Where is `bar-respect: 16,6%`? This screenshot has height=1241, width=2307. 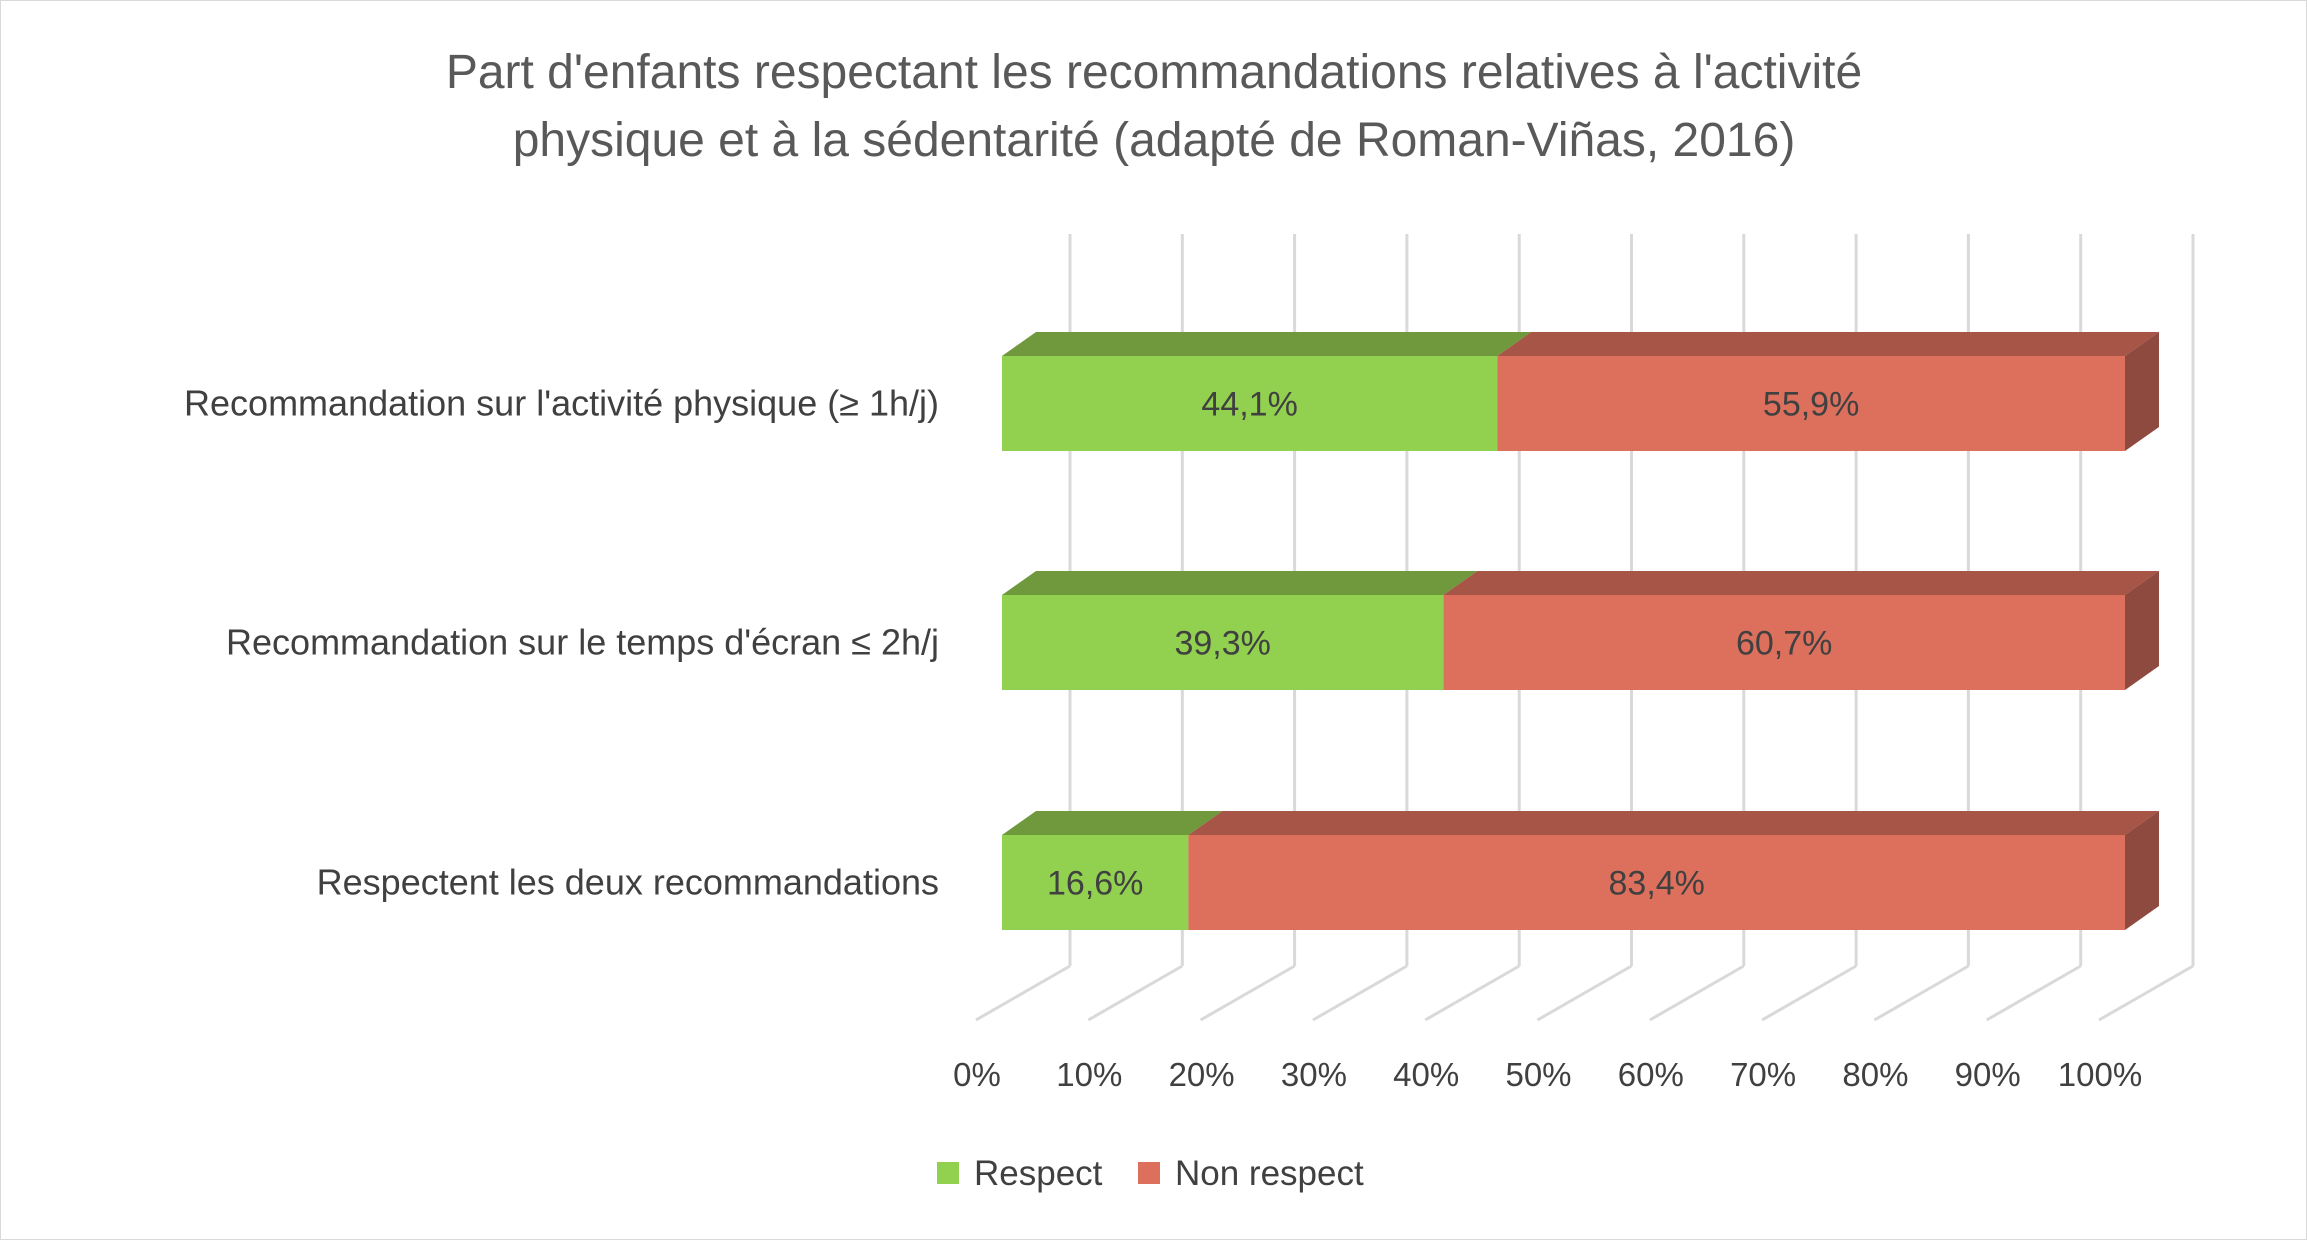 bar-respect: 16,6% is located at coordinates (1112, 870).